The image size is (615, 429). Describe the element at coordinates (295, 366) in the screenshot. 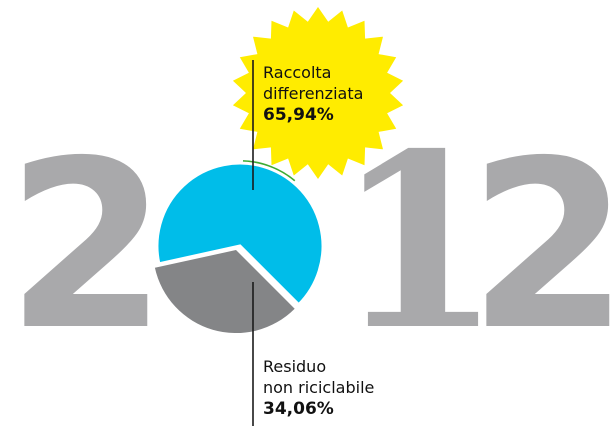

I see `slice-label-line: Residuo` at that location.